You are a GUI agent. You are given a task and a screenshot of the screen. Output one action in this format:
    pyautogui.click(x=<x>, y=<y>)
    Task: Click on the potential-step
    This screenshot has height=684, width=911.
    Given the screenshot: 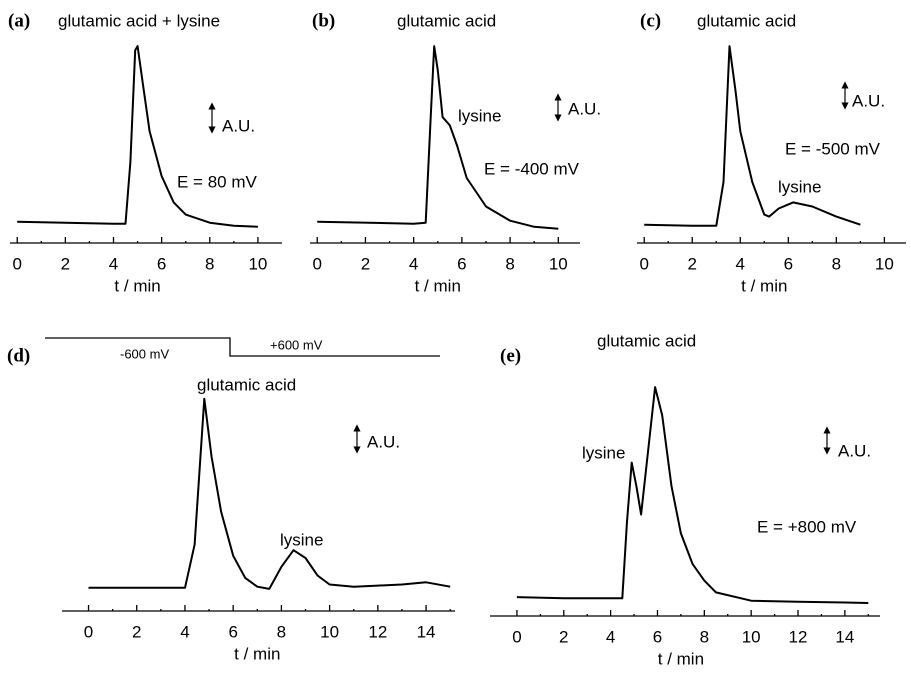 What is the action you would take?
    pyautogui.click(x=242, y=347)
    